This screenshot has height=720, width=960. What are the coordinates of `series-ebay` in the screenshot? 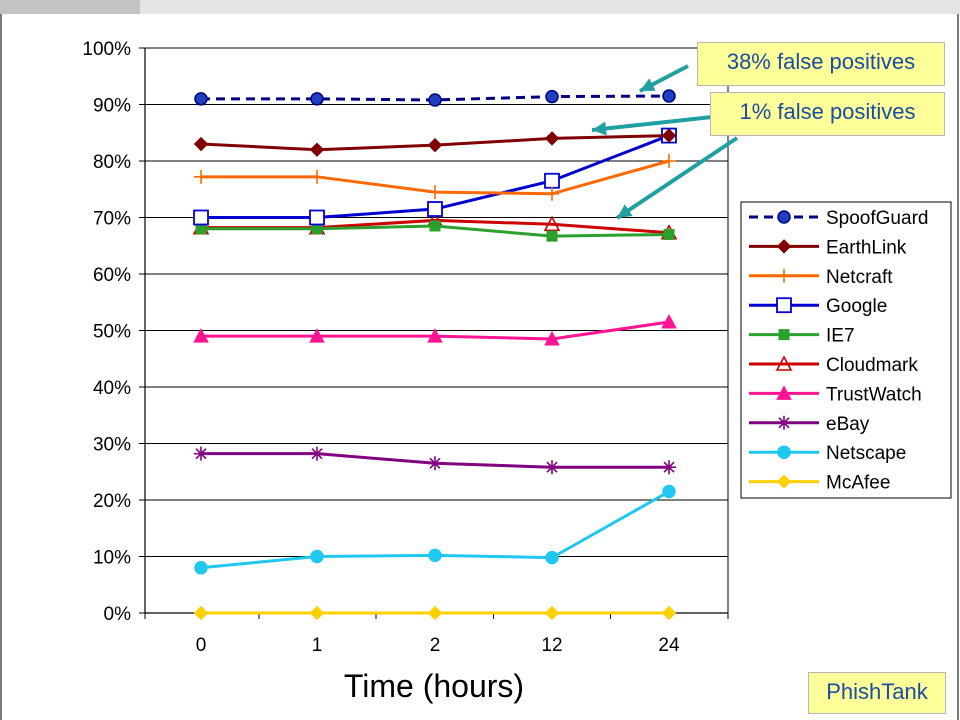 It's located at (435, 460).